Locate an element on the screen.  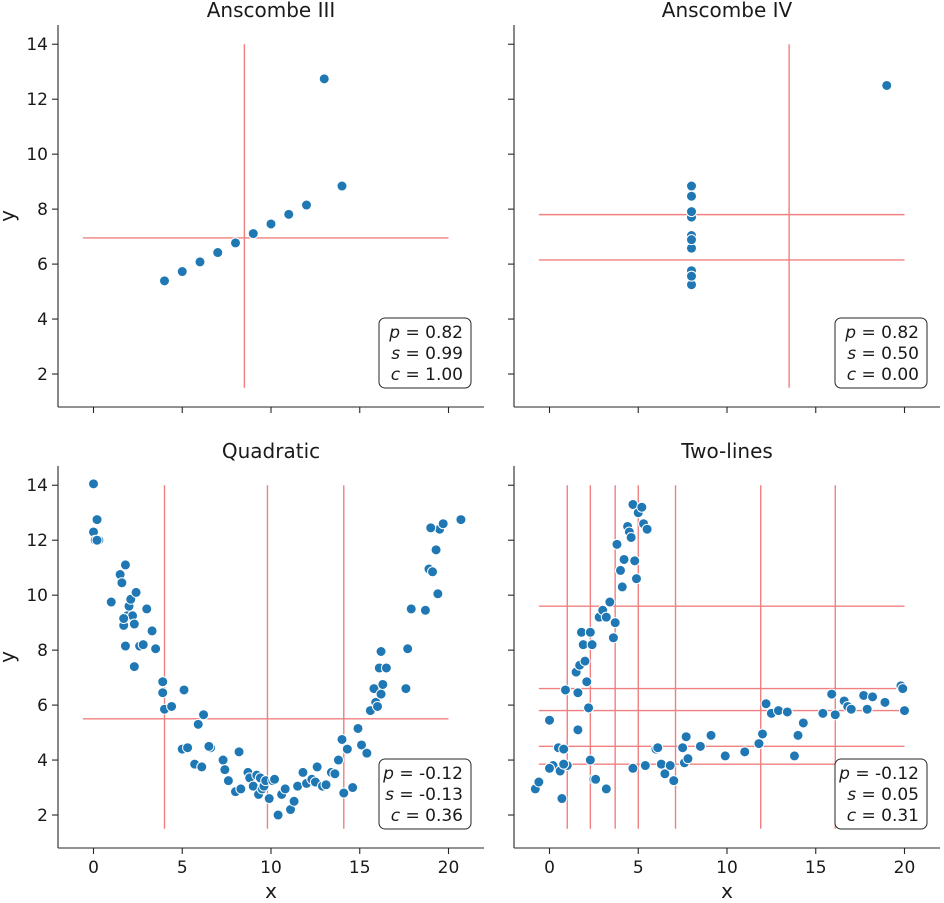
x-axis-label: x is located at coordinates (727, 891).